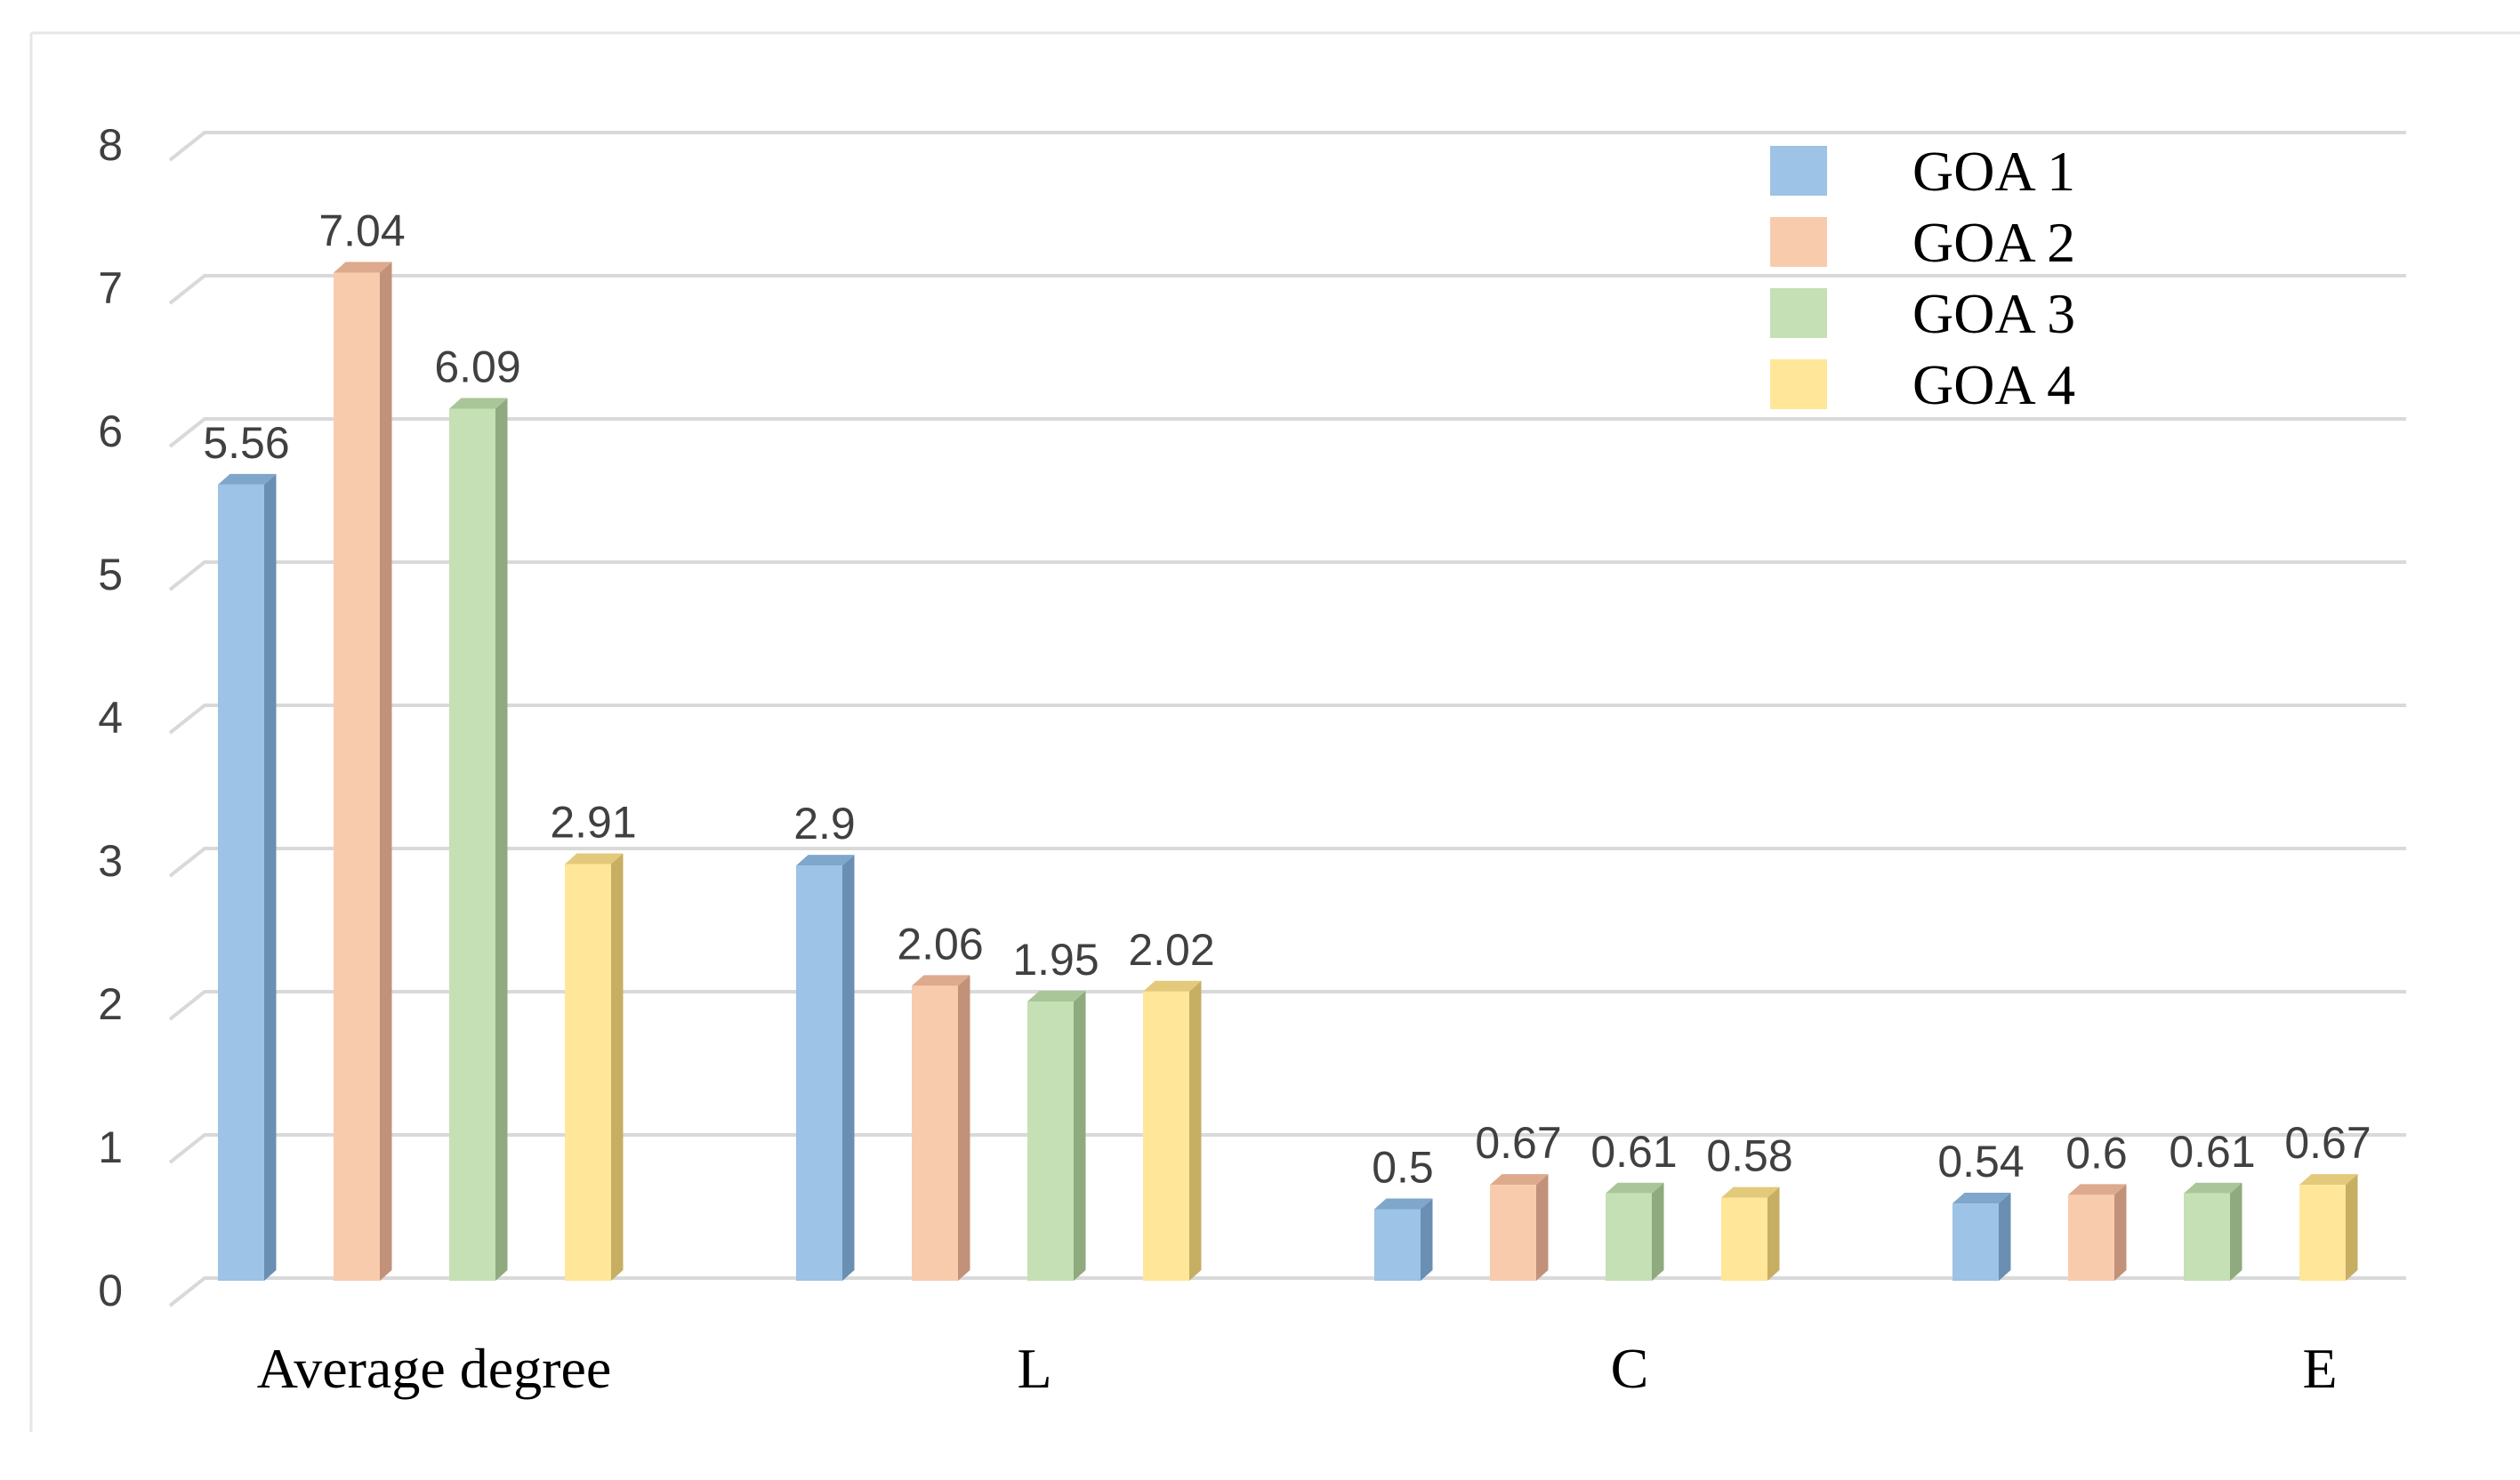  Describe the element at coordinates (1055, 960) in the screenshot. I see `data-label: 1.95` at that location.